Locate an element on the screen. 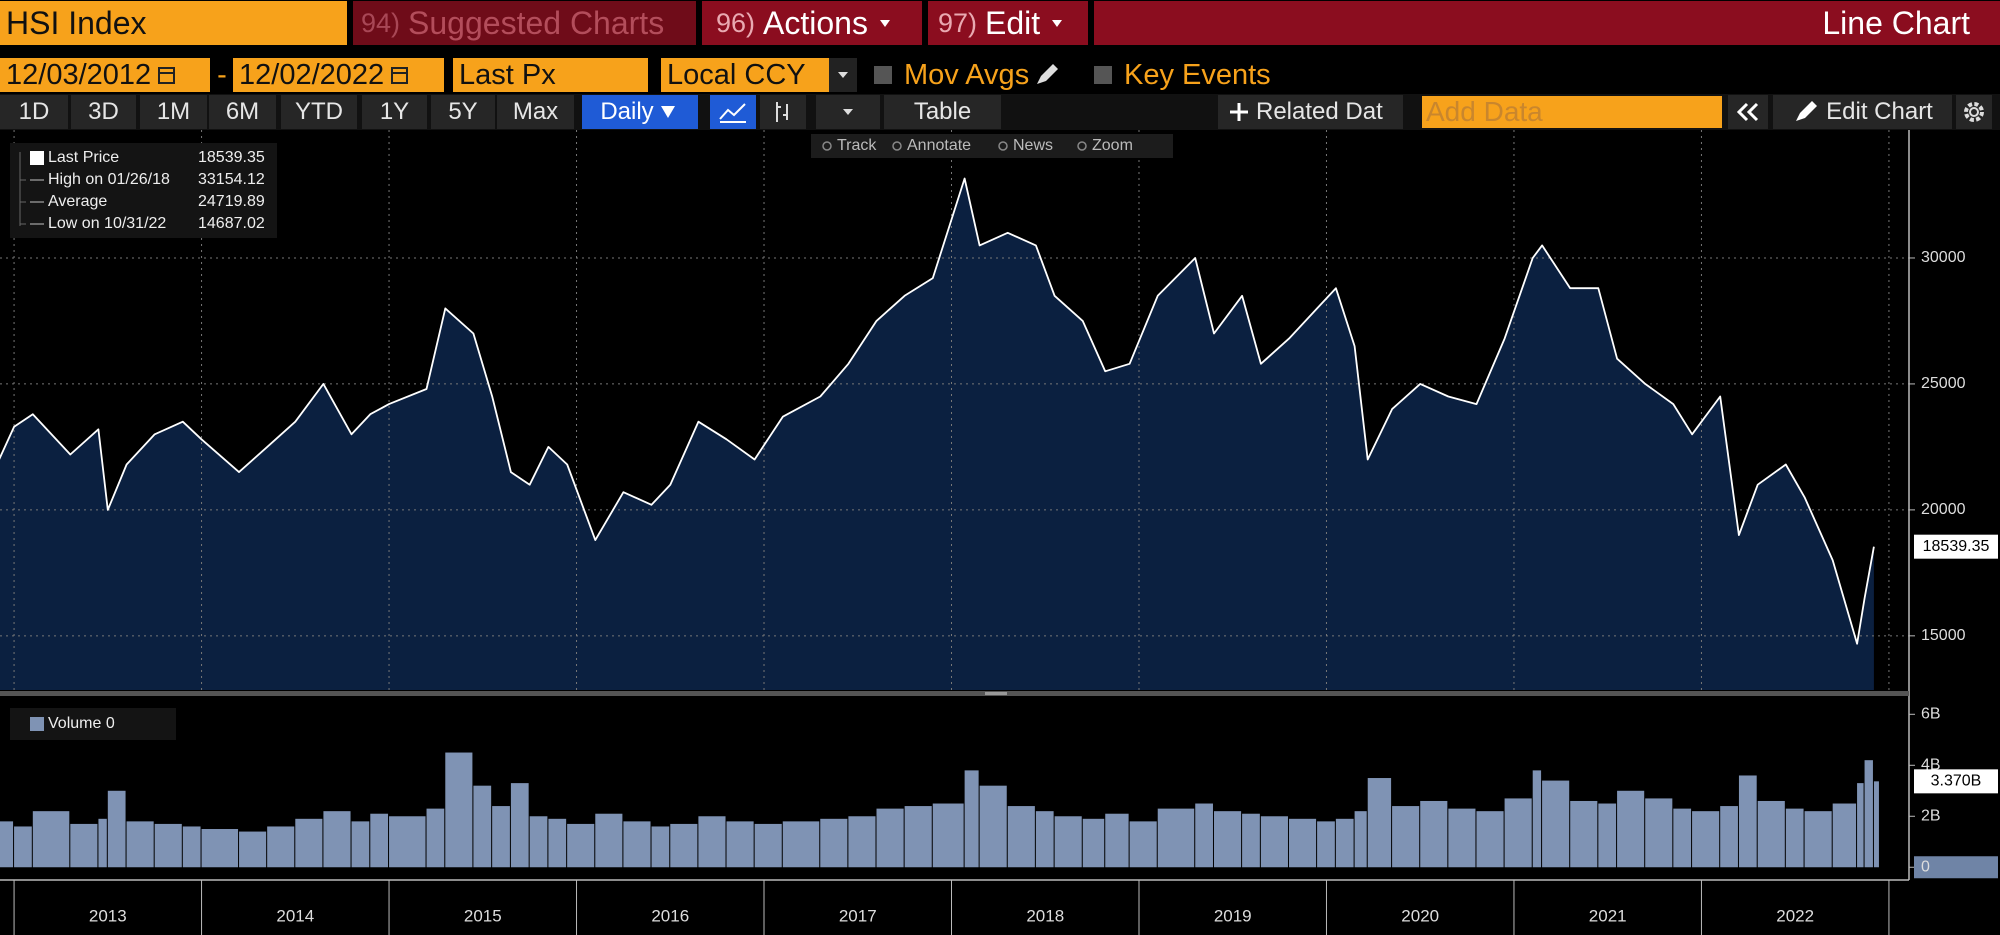 The image size is (2000, 935). checkbox is located at coordinates (1103, 75).